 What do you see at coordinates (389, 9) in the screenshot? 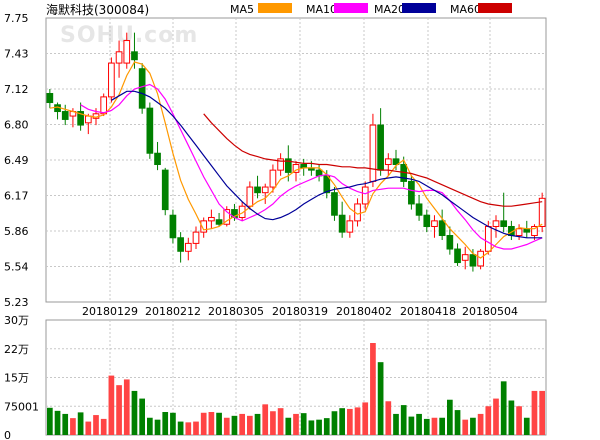
I see `legend-label-ma20: MA20` at bounding box center [389, 9].